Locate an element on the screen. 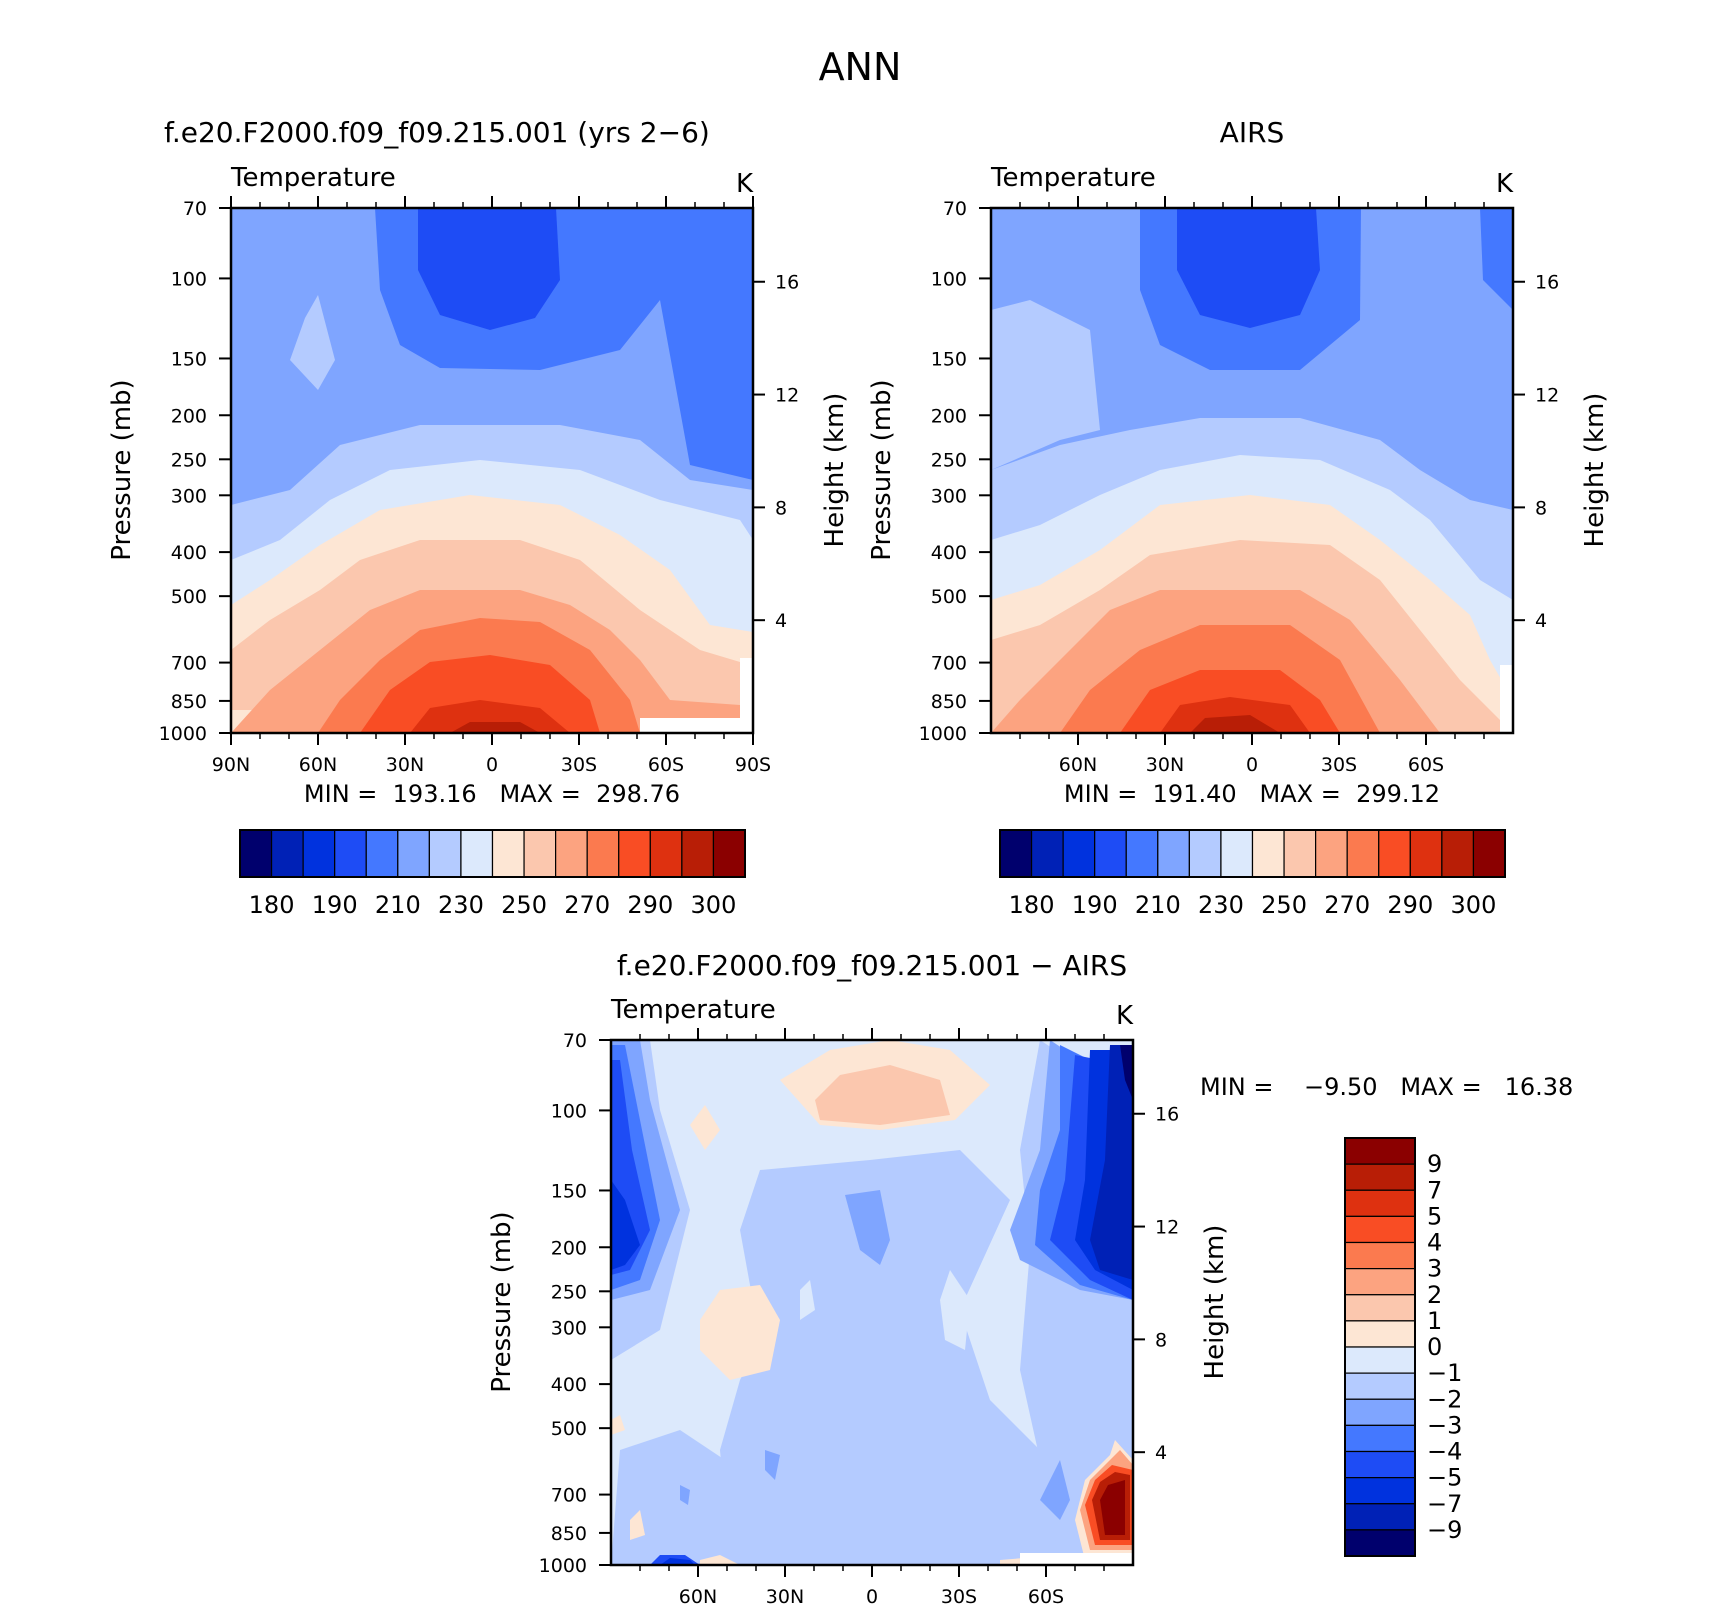 This screenshot has width=1710, height=1606. colorbar-label: 270 is located at coordinates (1347, 905).